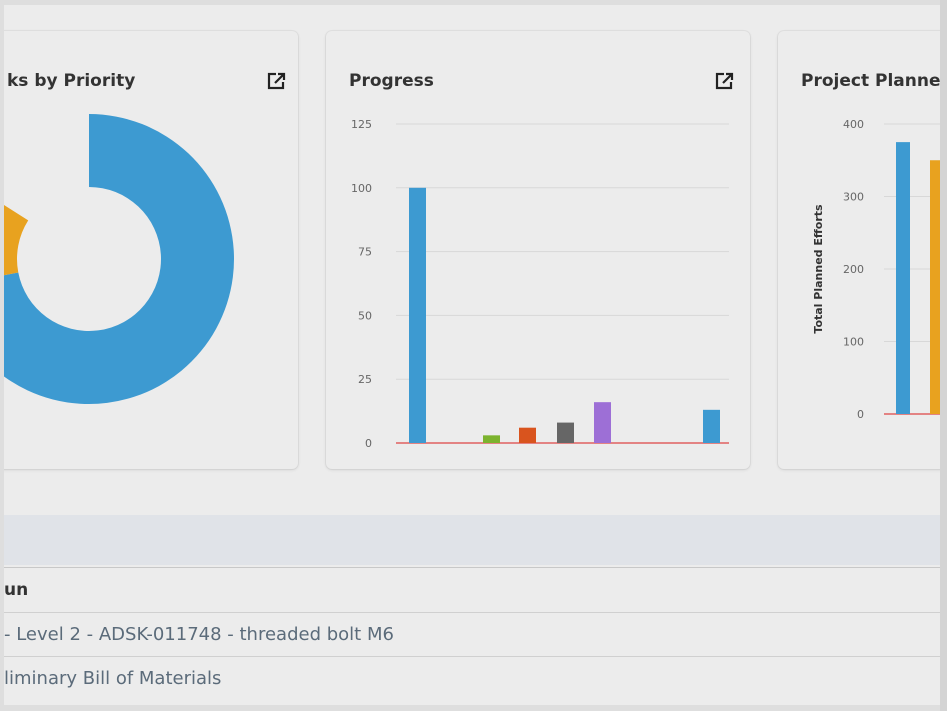 This screenshot has height=711, width=947. What do you see at coordinates (853, 124) in the screenshot?
I see `y-tick-label: 400` at bounding box center [853, 124].